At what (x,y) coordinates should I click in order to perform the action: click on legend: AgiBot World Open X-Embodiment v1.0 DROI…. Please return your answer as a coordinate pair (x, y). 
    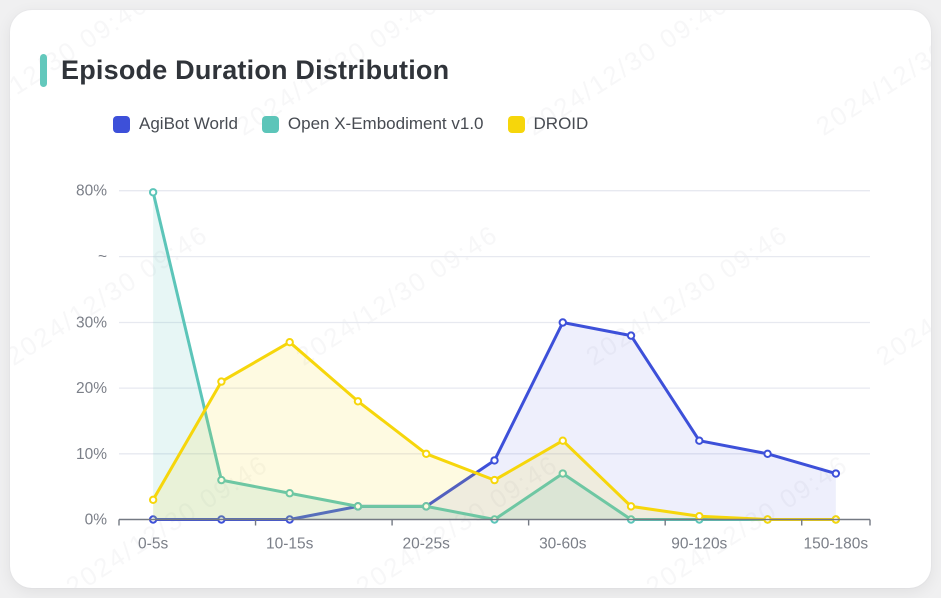
    Looking at the image, I should click on (350, 124).